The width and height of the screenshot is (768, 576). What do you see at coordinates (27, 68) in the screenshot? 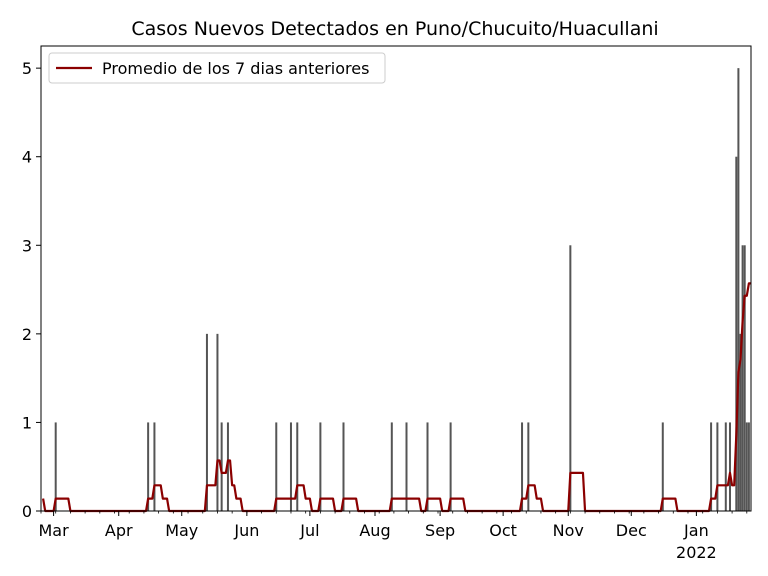
I see `y-tick-label-5: 5` at bounding box center [27, 68].